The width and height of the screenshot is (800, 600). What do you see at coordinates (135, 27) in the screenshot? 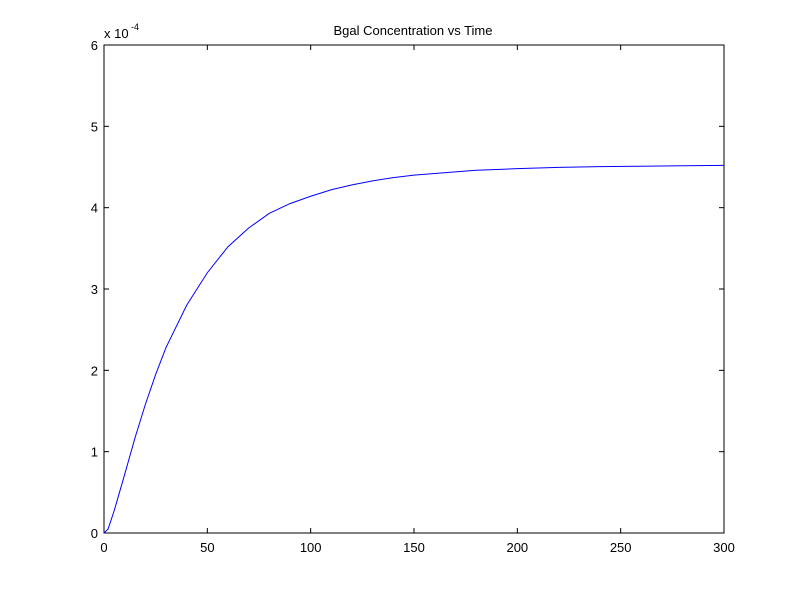
I see `y-multiplier-exponent: -4` at bounding box center [135, 27].